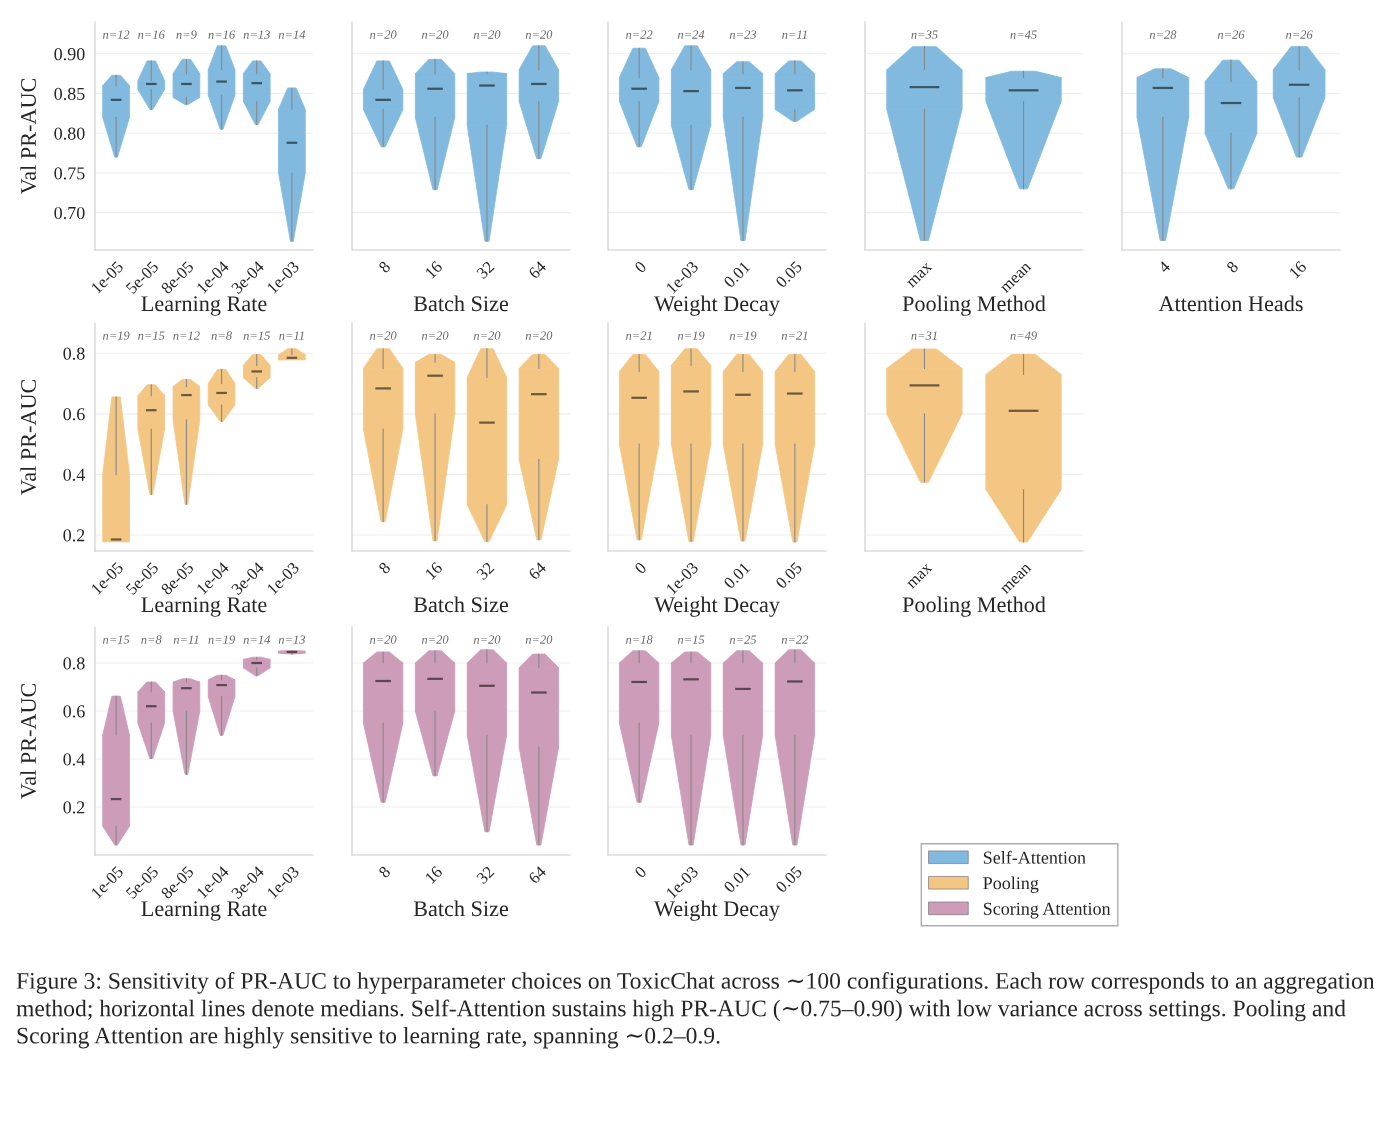  Describe the element at coordinates (292, 34) in the screenshot. I see `annotation: n=14` at that location.